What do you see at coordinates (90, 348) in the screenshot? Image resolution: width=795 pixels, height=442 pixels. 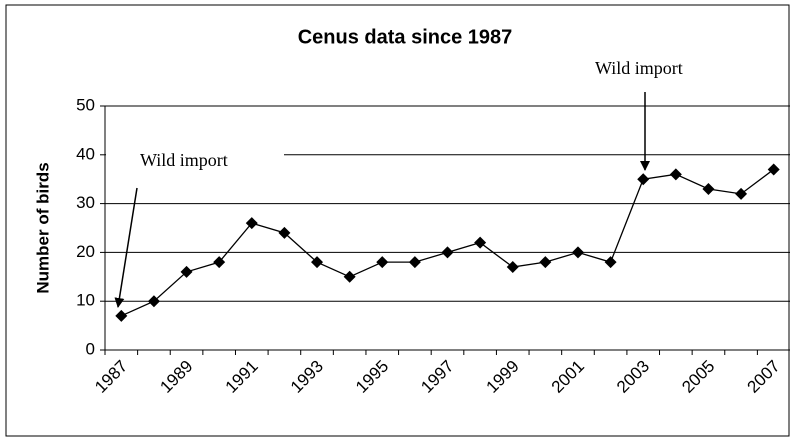 I see `y-tick-label: 0` at bounding box center [90, 348].